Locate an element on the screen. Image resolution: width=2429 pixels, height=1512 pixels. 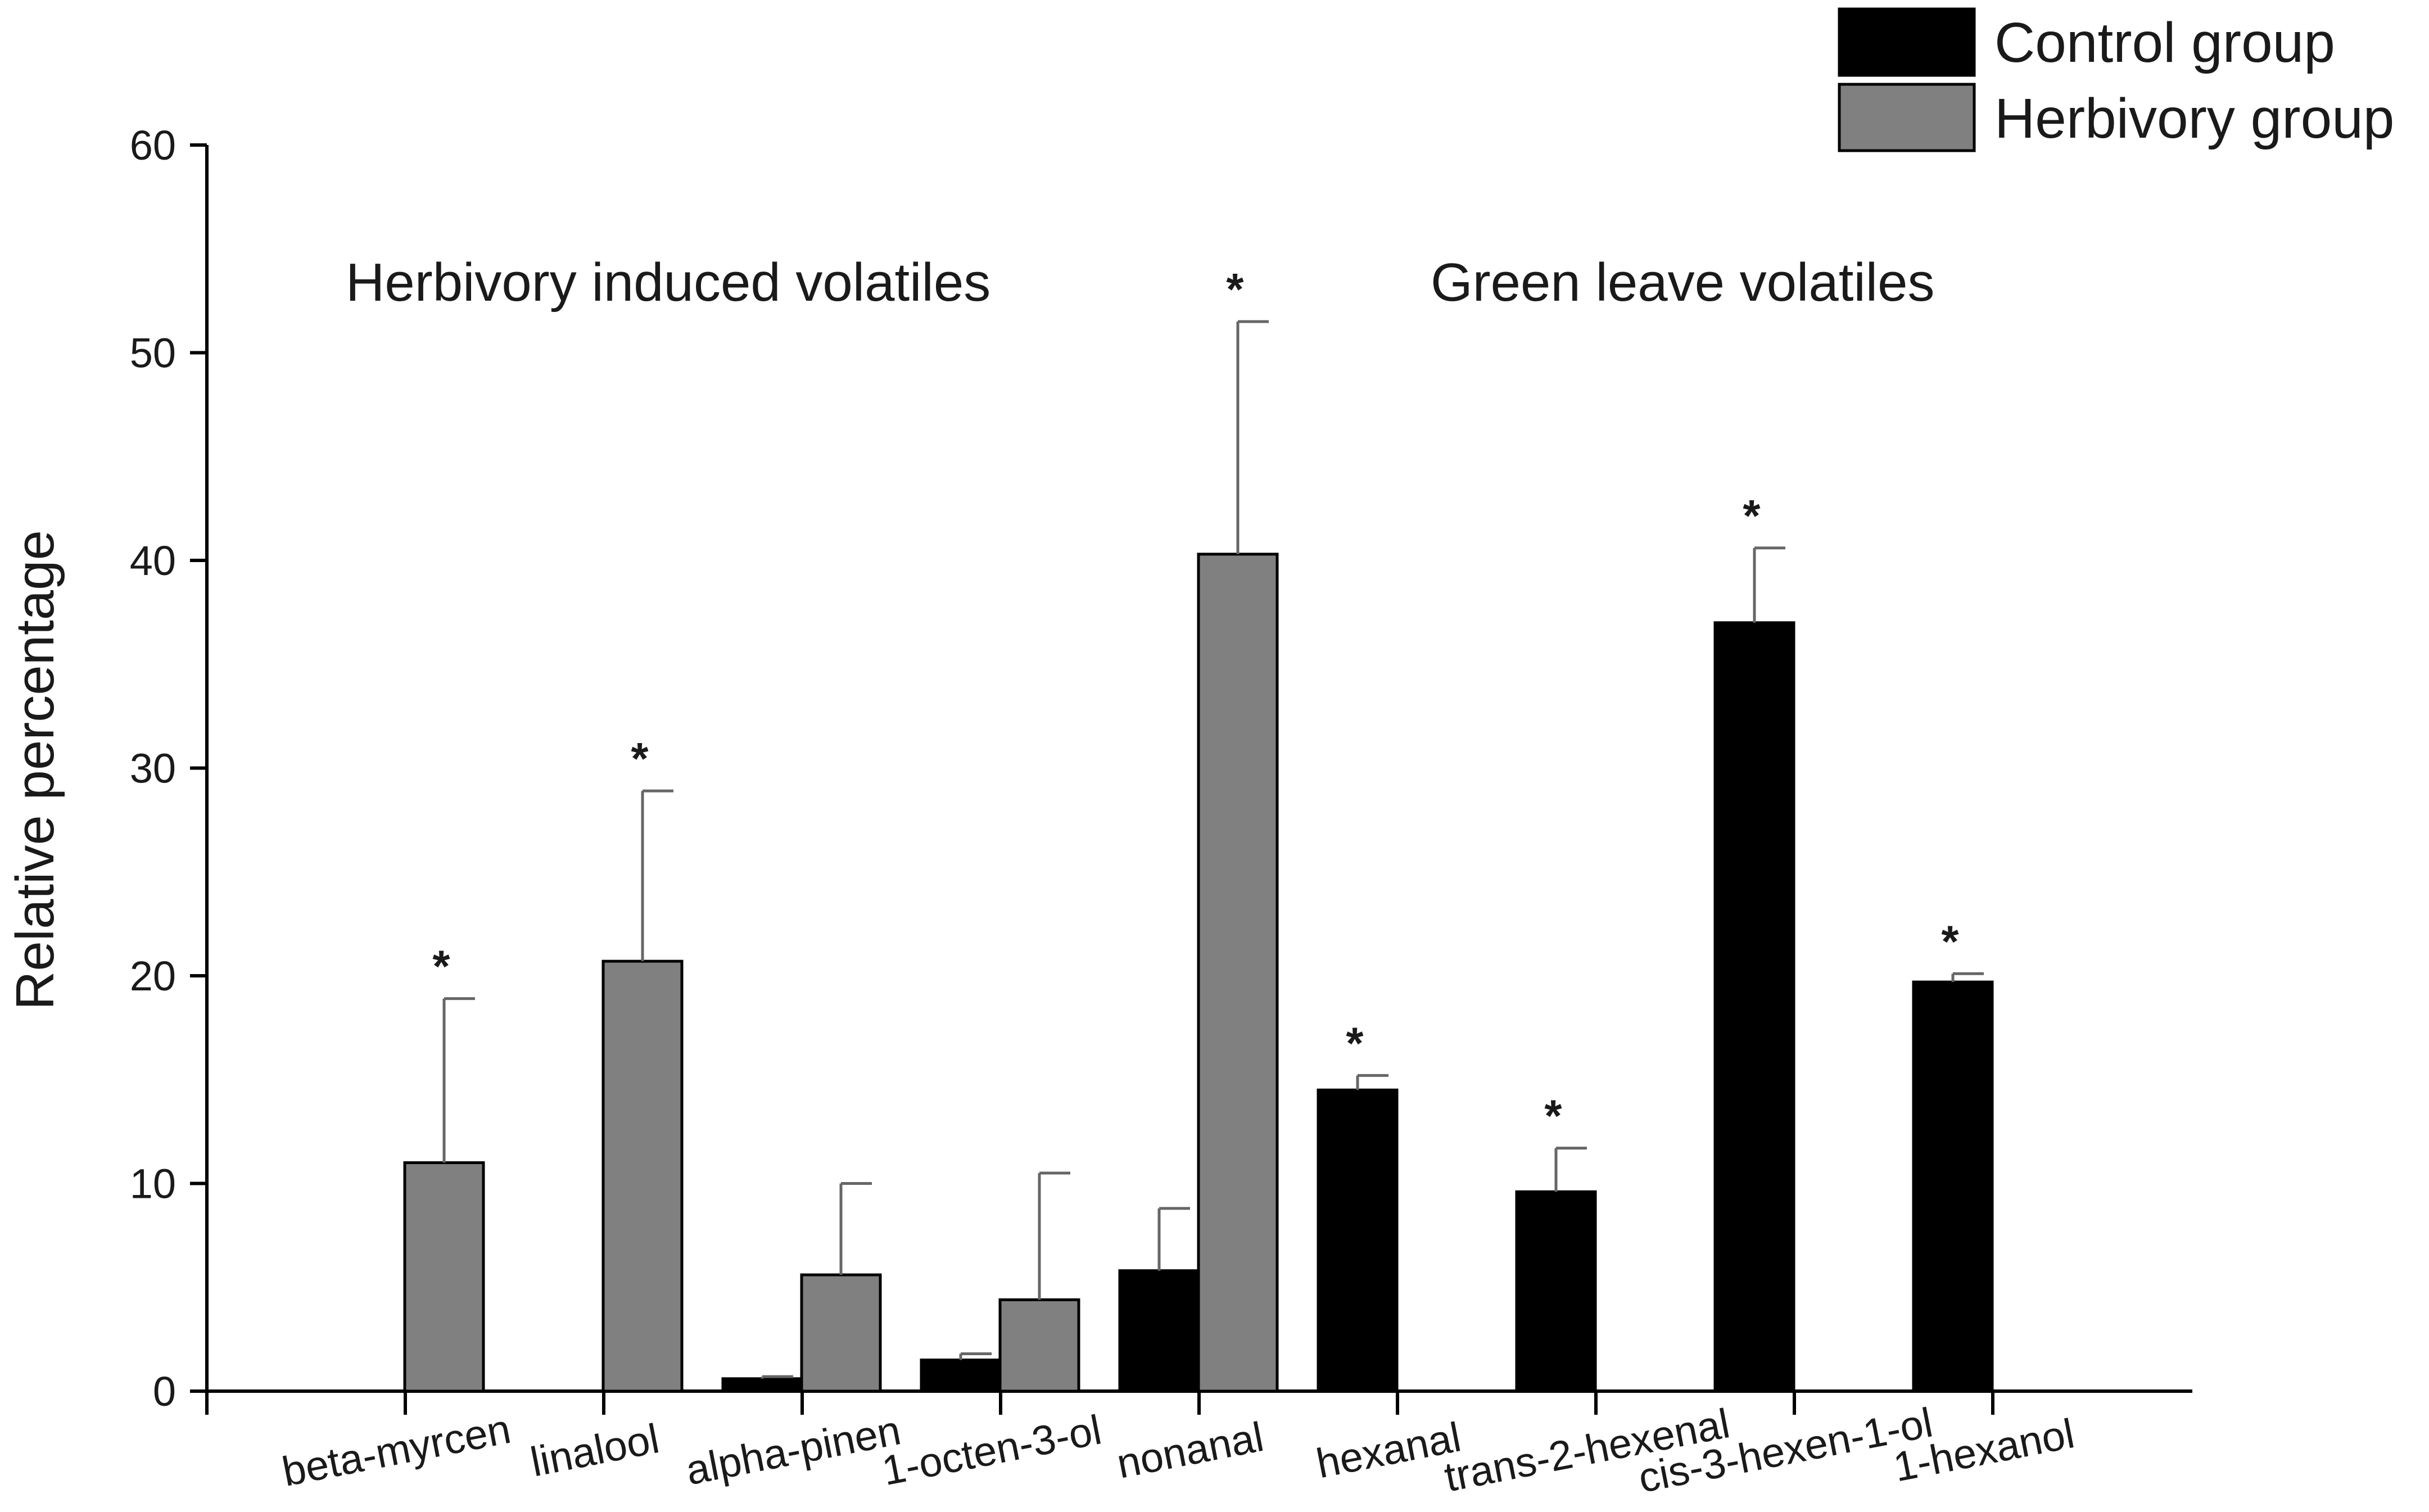
y-tick-label: 60 is located at coordinates (153, 145).